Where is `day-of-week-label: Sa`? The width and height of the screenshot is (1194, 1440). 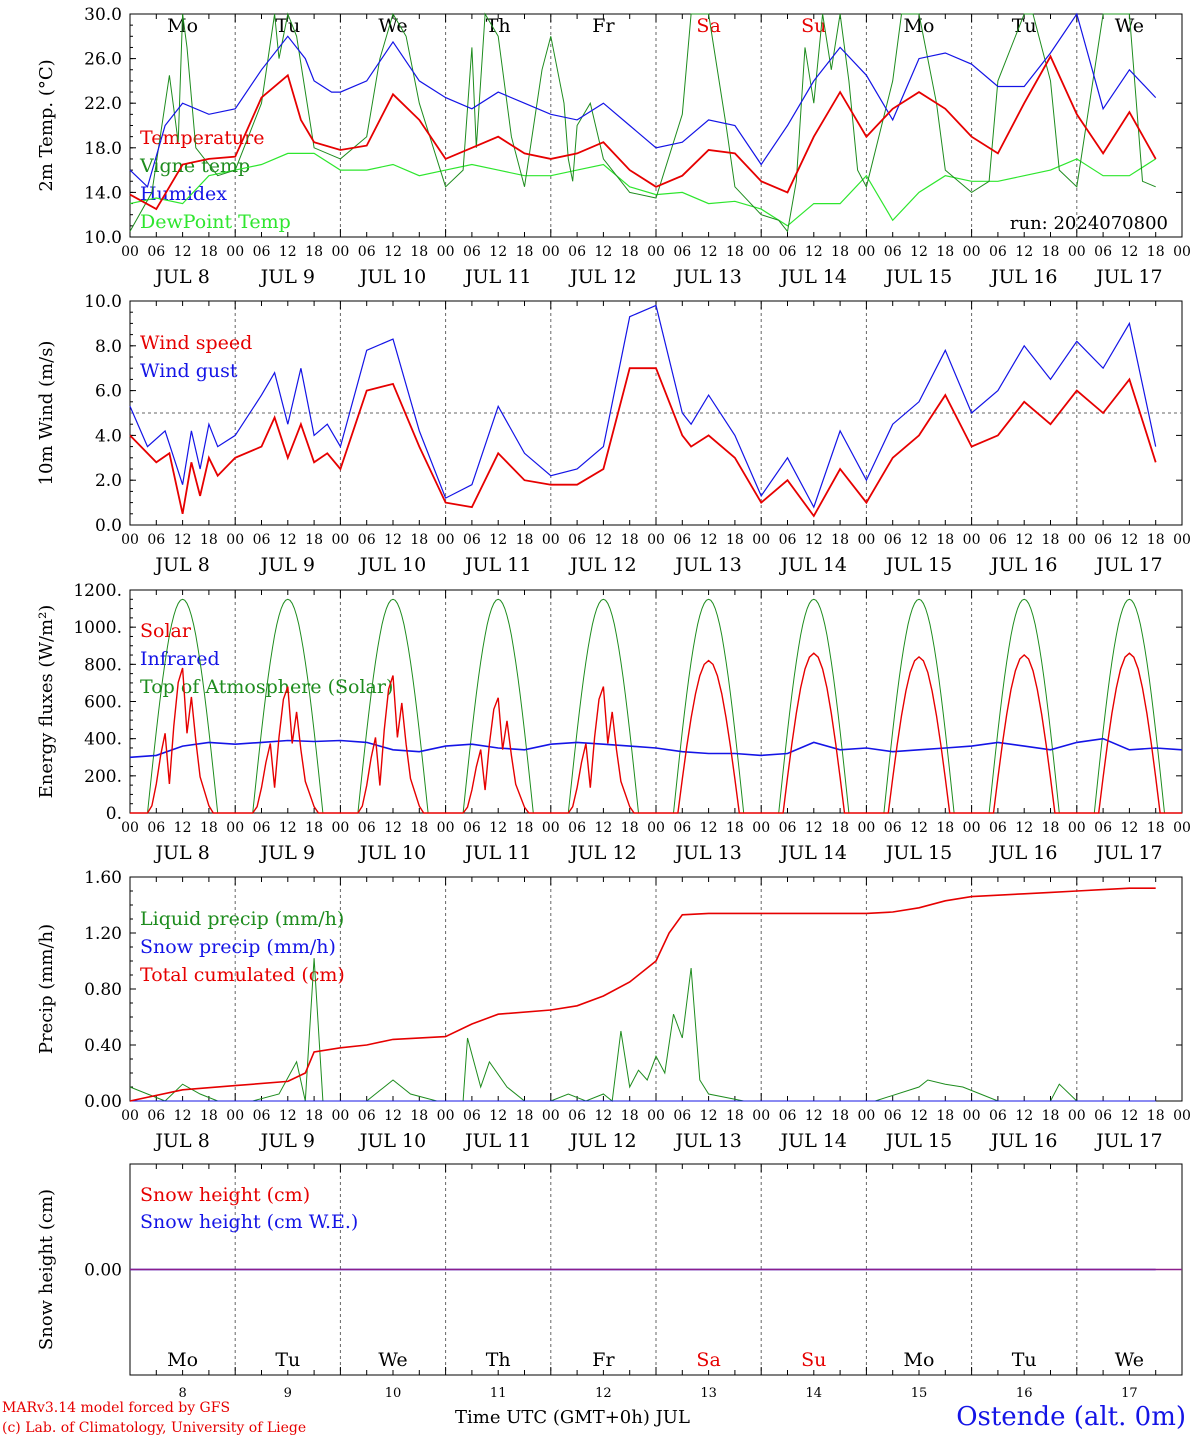 day-of-week-label: Sa is located at coordinates (708, 26).